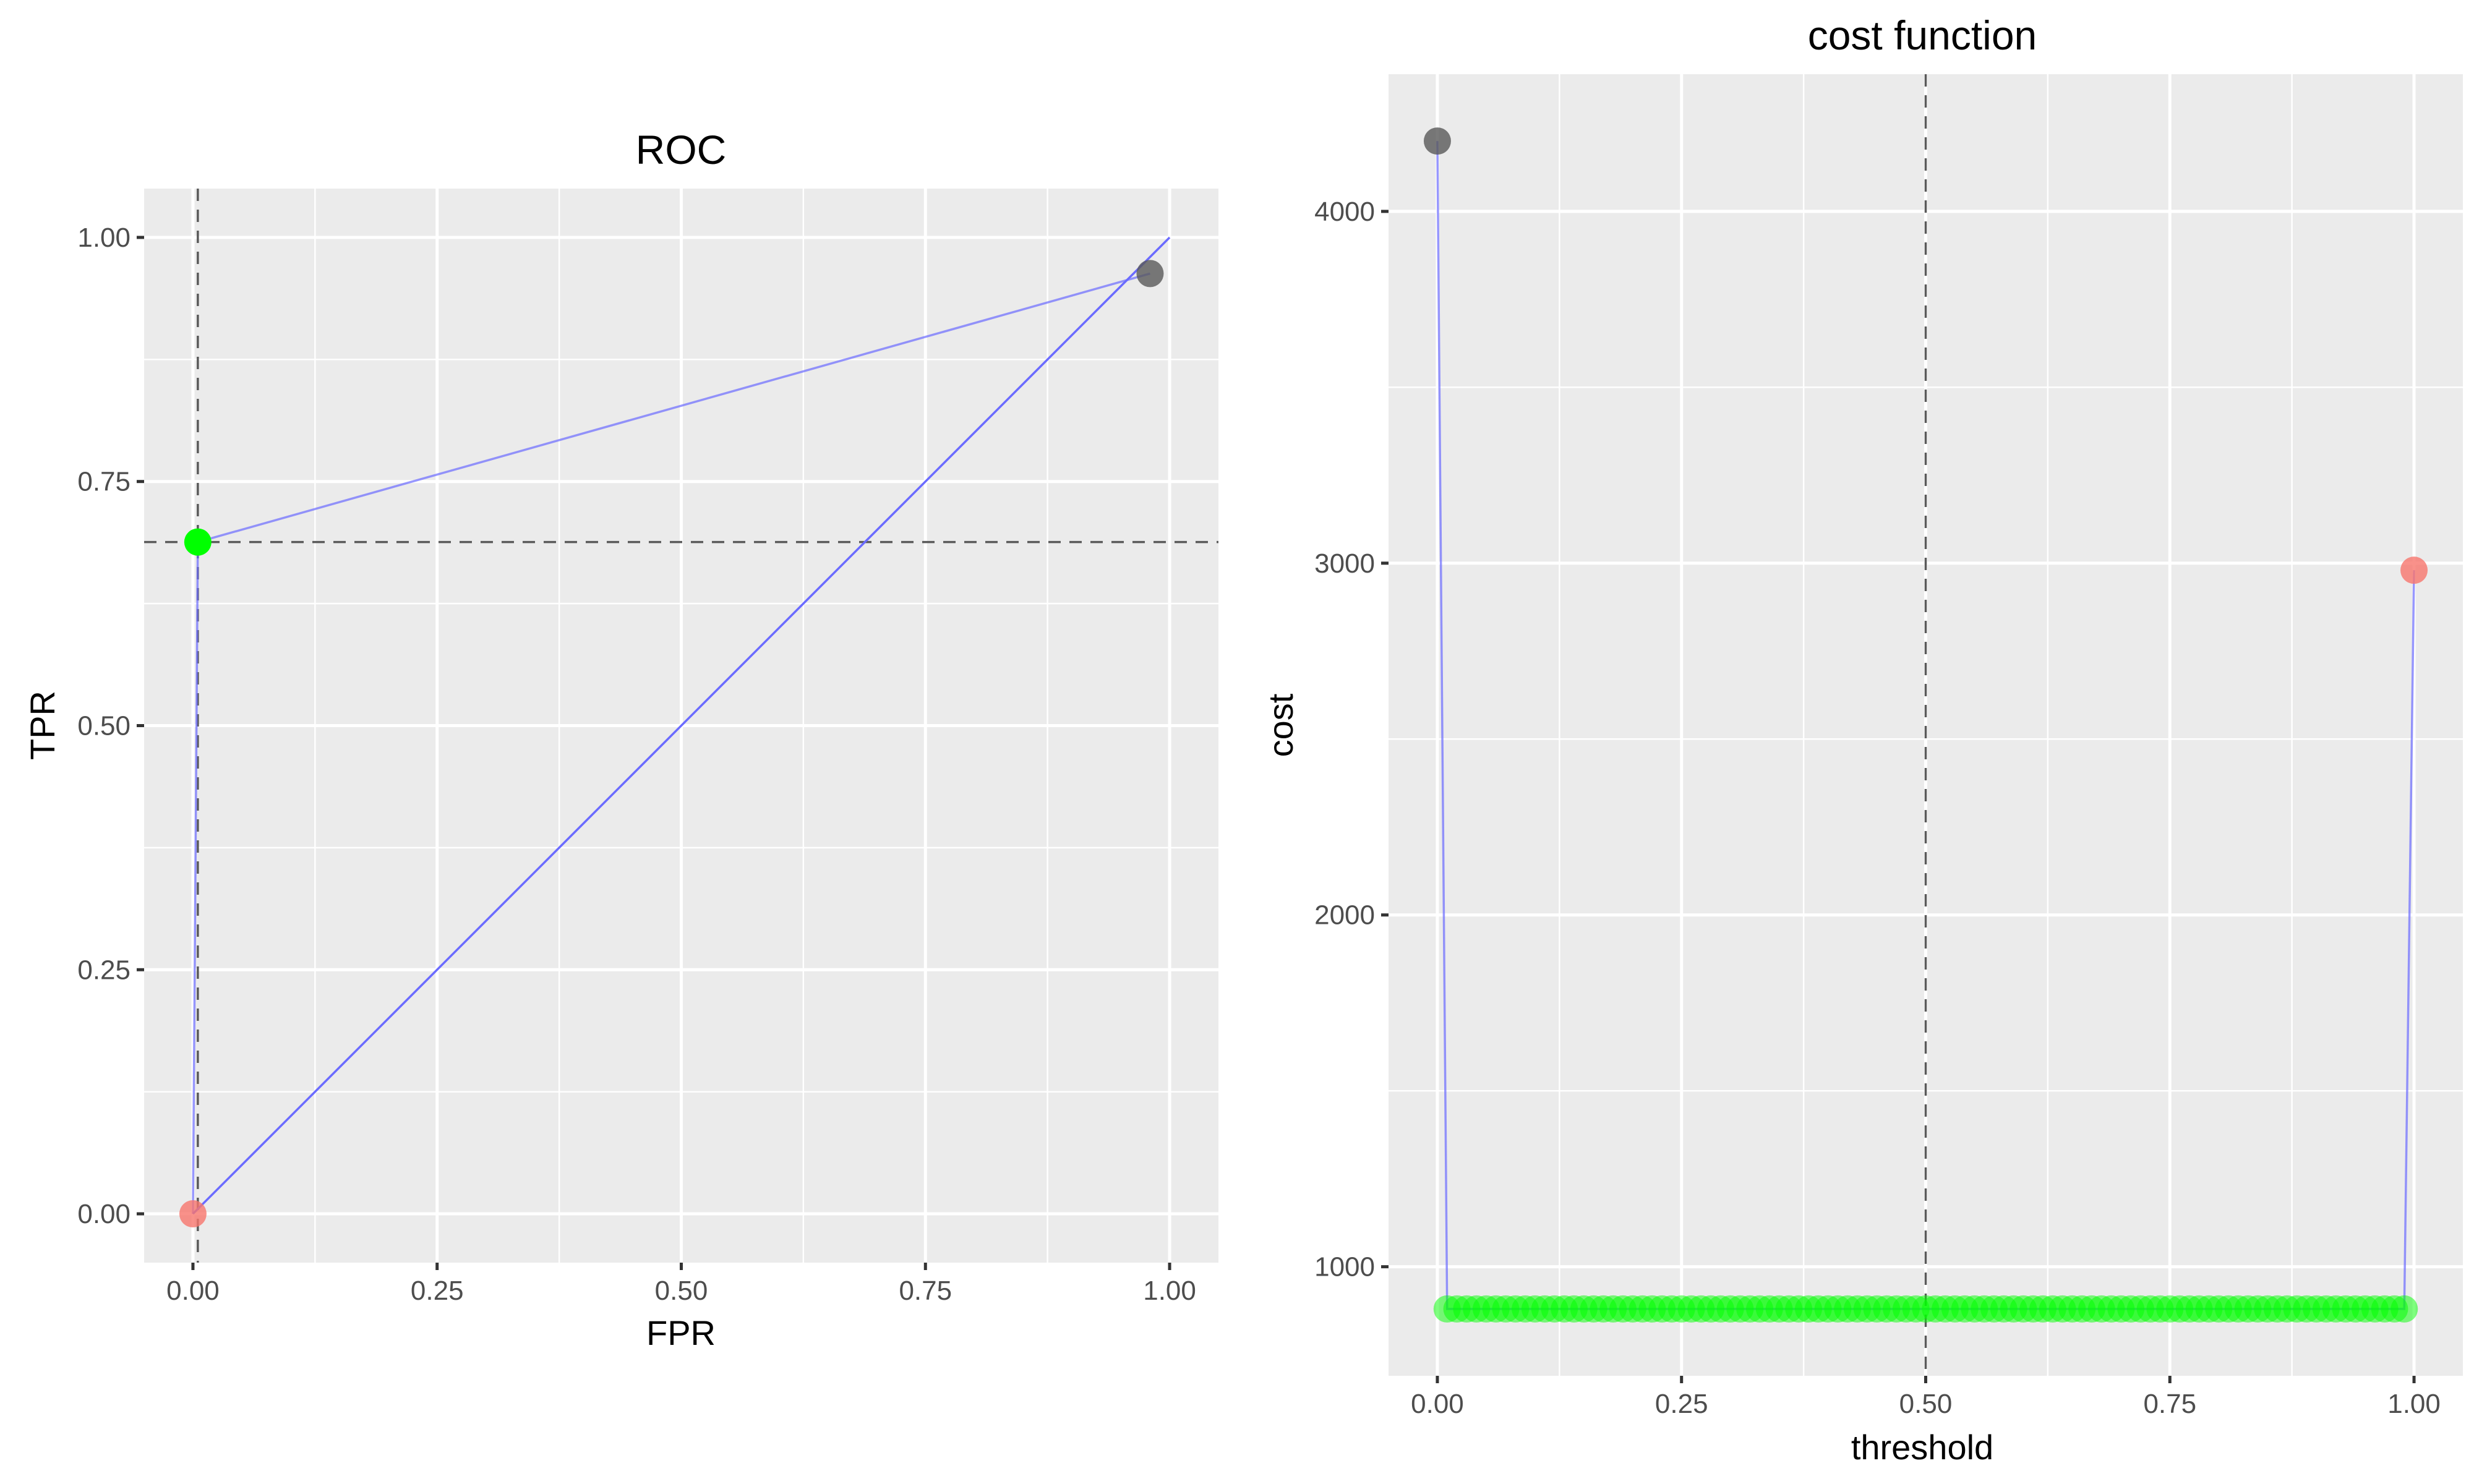 The image size is (2474, 1484). I want to click on cost-x-ticks: 0.00 0.25 0.50 0.75 1.00, so click(1926, 1397).